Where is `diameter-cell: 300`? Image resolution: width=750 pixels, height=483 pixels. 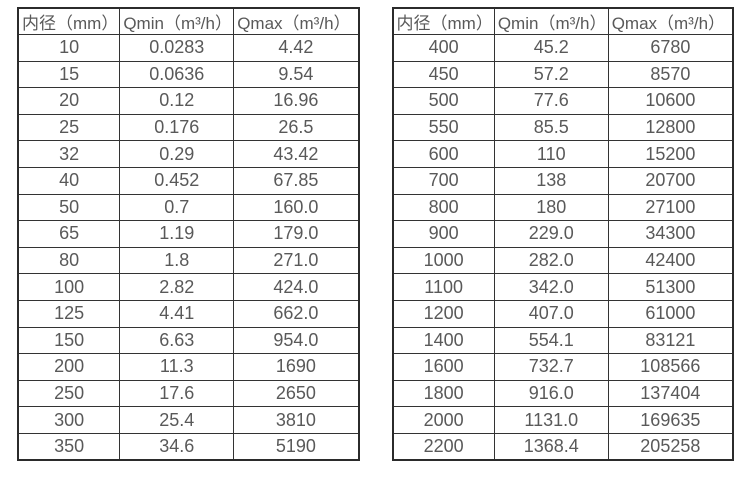 diameter-cell: 300 is located at coordinates (69, 420).